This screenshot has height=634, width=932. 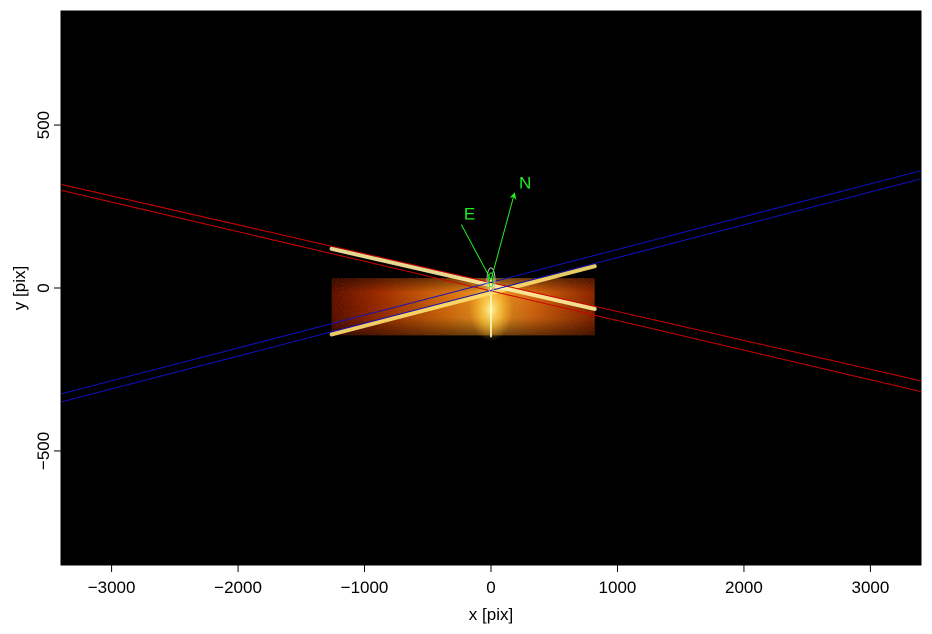 I want to click on image-noise, so click(x=463, y=307).